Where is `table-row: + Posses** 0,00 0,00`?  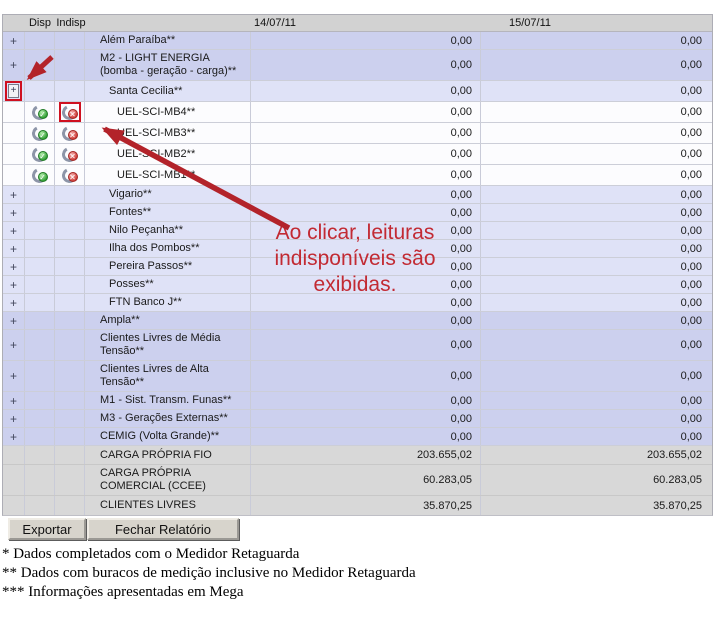 table-row: + Posses** 0,00 0,00 is located at coordinates (357, 285).